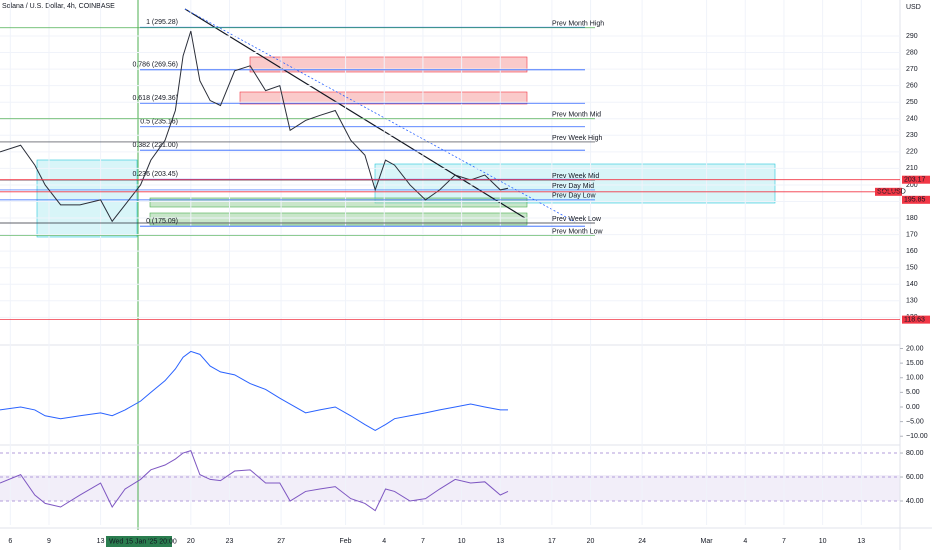 The image size is (932, 550). Describe the element at coordinates (155, 145) in the screenshot. I see `fib-label: 0.382 (221.00)` at that location.